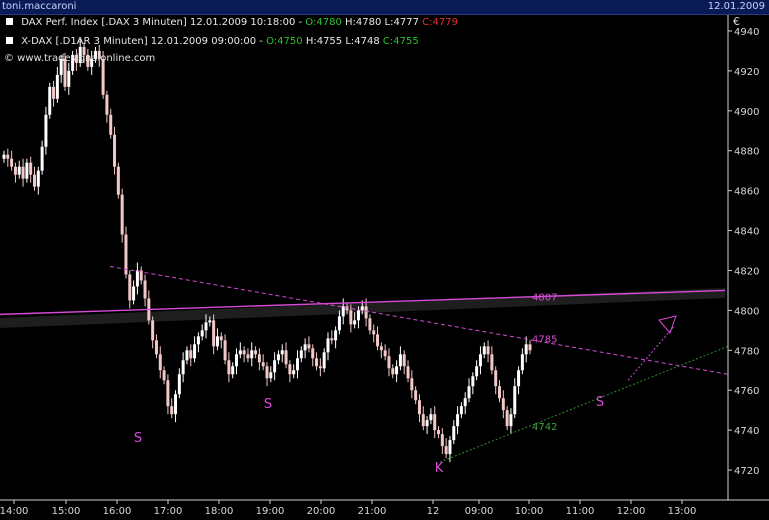  I want to click on y-tick-label: 4860, so click(746, 192).